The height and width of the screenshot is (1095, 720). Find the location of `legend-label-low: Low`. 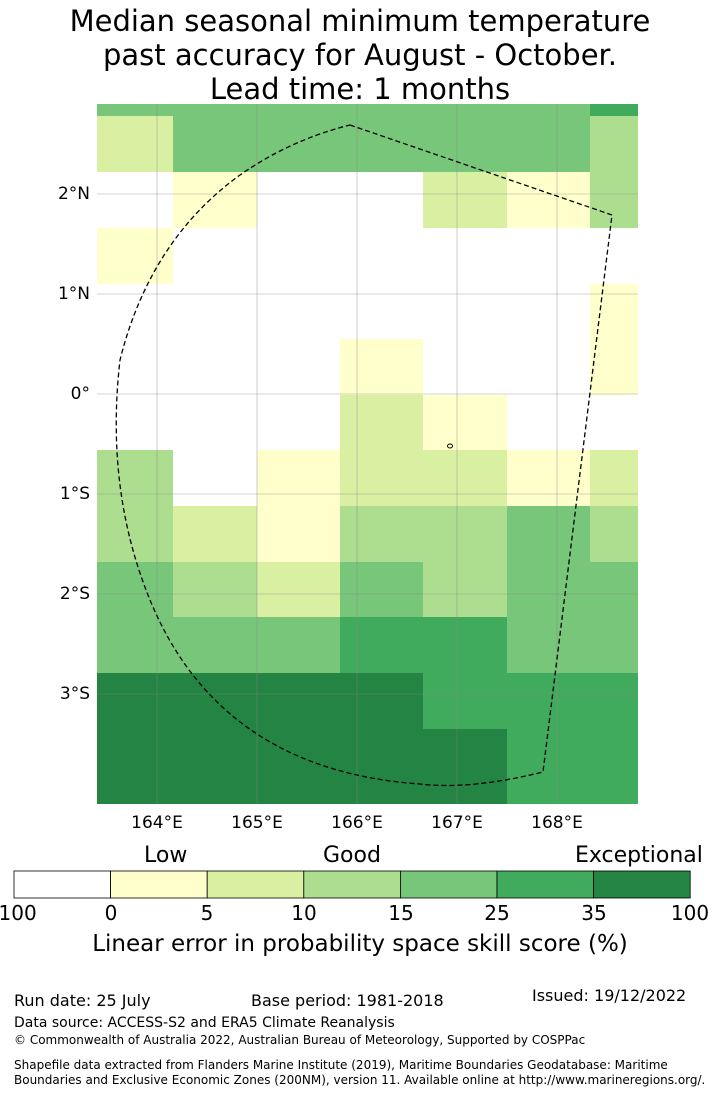

legend-label-low: Low is located at coordinates (166, 855).